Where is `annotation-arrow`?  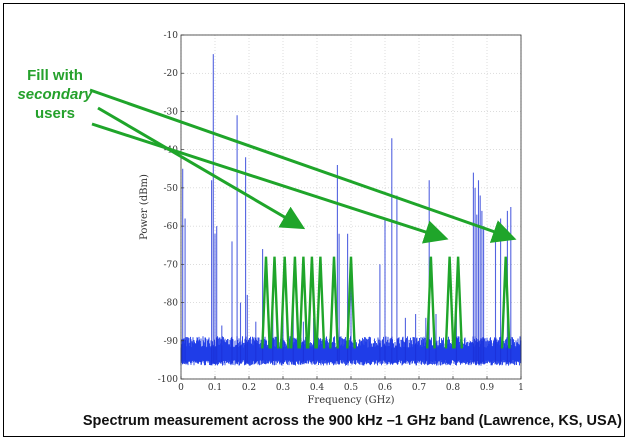 annotation-arrow is located at coordinates (201, 168).